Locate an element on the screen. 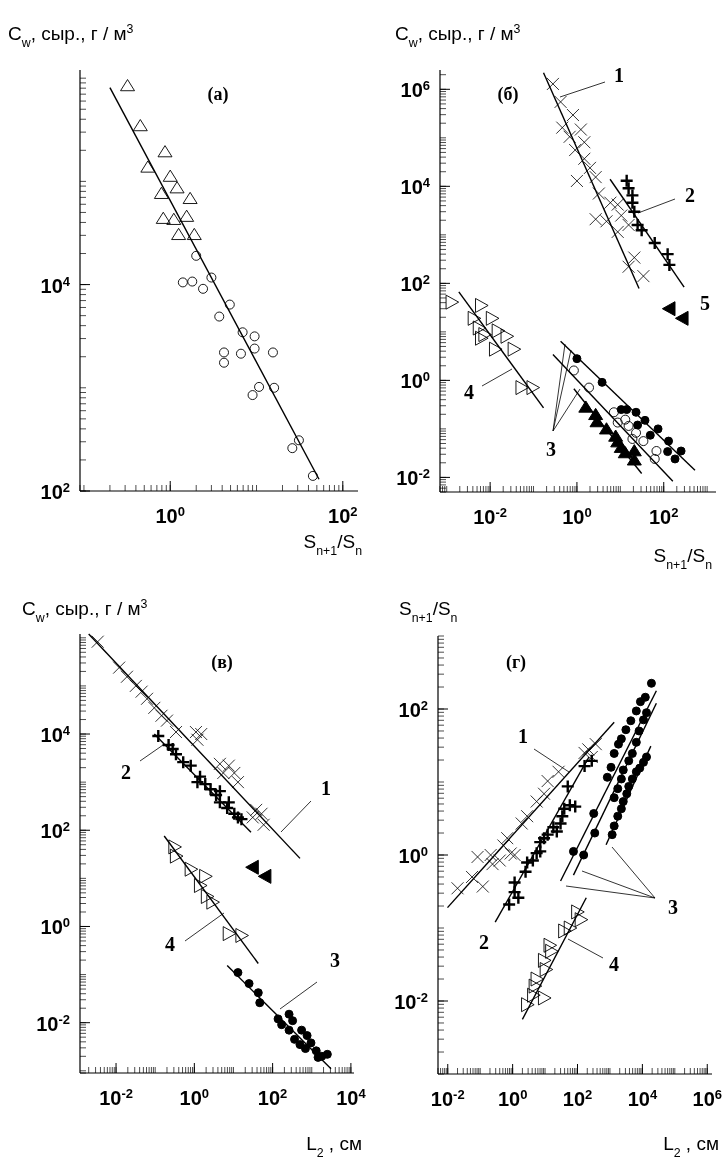  text: (в) is located at coordinates (222, 662).